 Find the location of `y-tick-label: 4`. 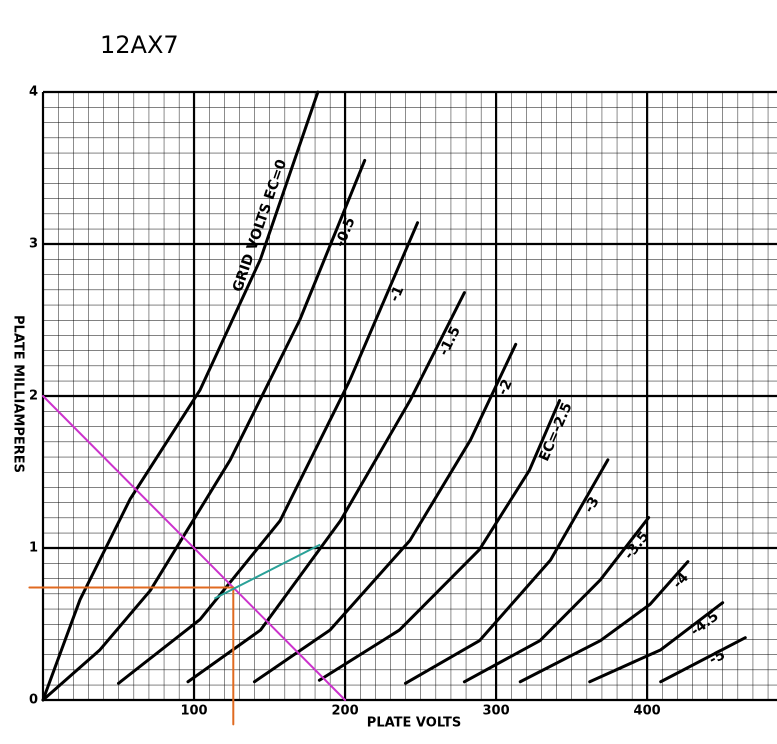

y-tick-label: 4 is located at coordinates (33, 92).